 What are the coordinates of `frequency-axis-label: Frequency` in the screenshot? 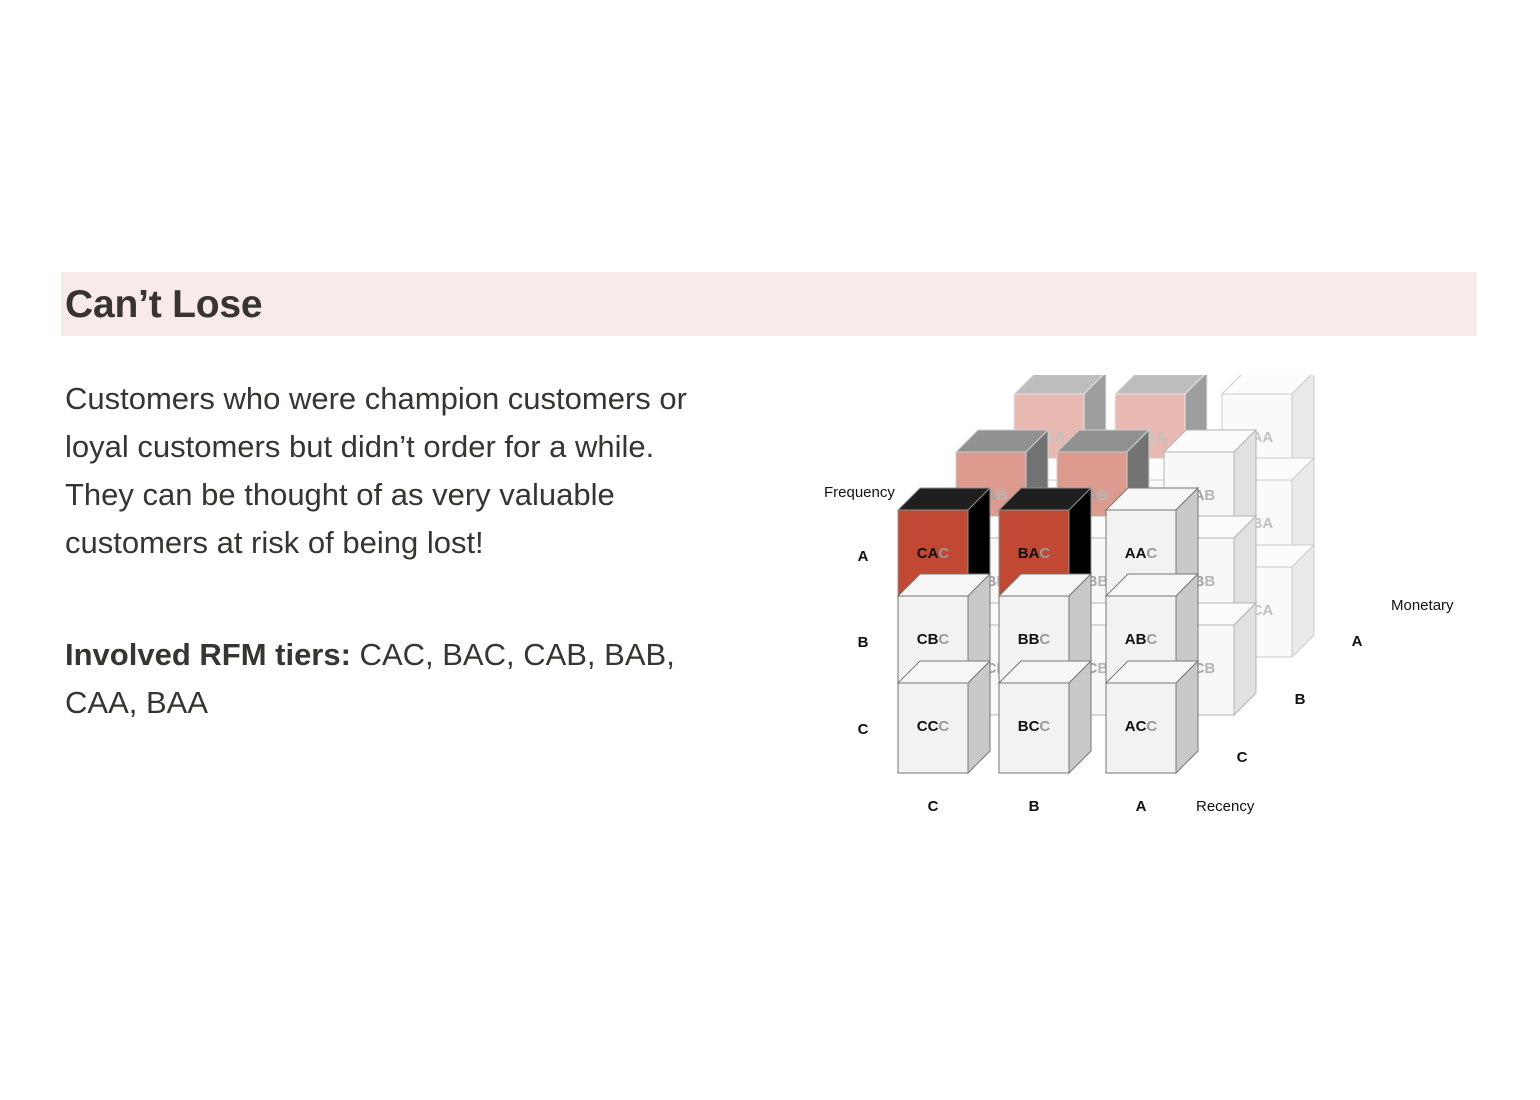 It's located at (859, 492).